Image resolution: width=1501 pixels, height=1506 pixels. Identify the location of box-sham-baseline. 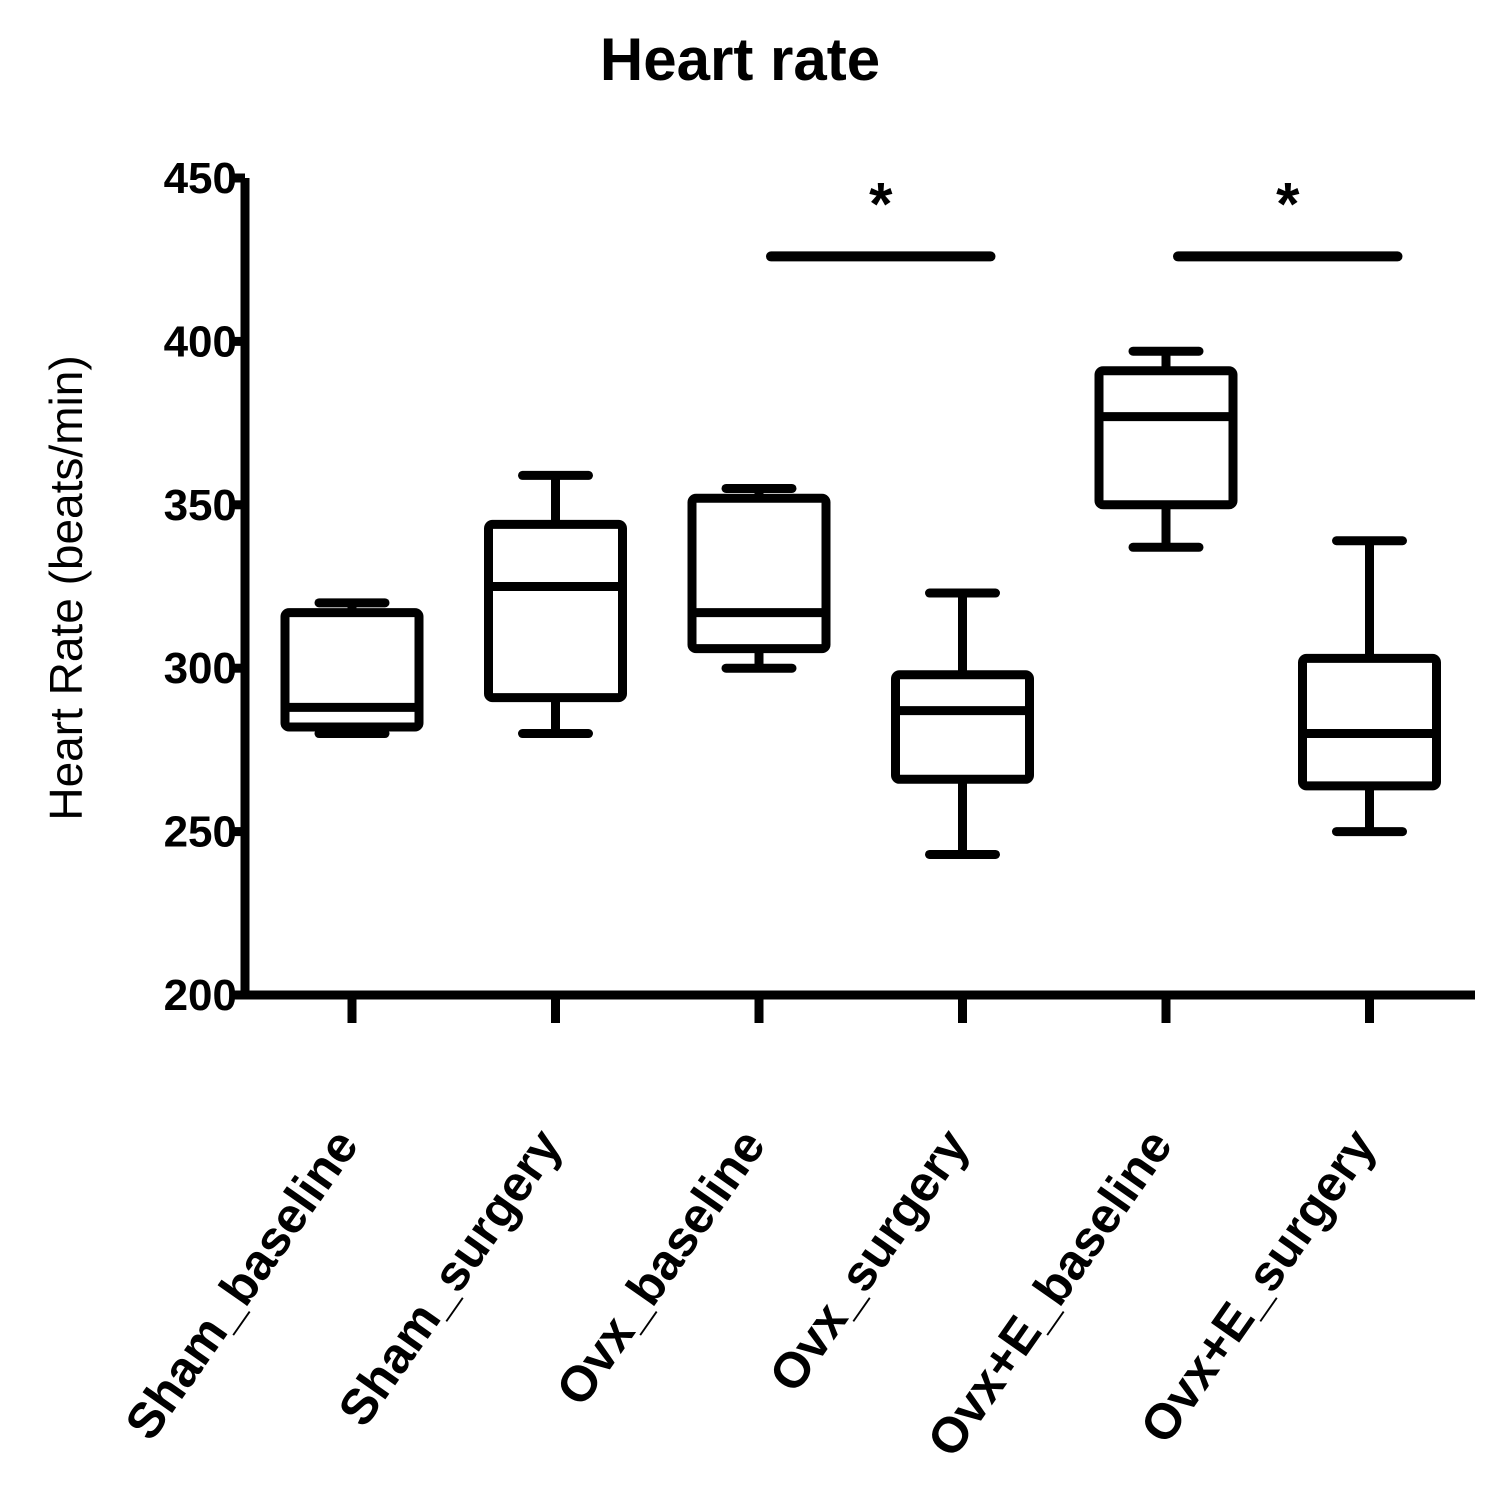
(352, 668).